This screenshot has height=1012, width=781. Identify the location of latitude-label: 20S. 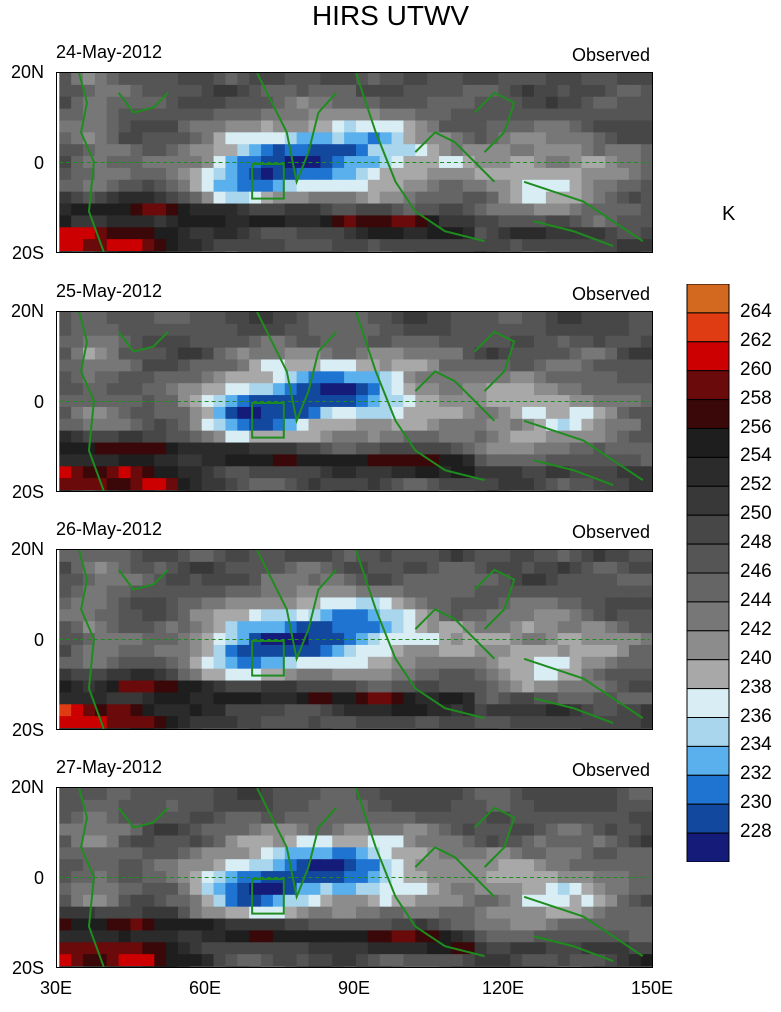
(27, 730).